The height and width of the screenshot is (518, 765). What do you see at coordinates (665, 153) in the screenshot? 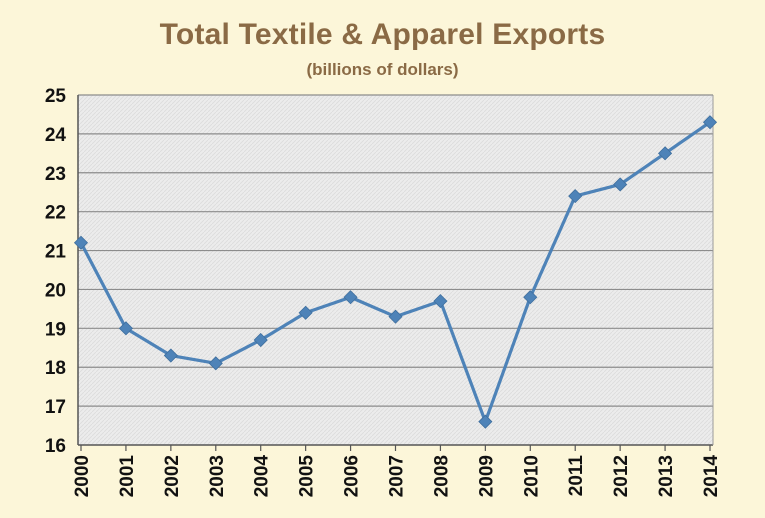
I see `data-point-2013` at bounding box center [665, 153].